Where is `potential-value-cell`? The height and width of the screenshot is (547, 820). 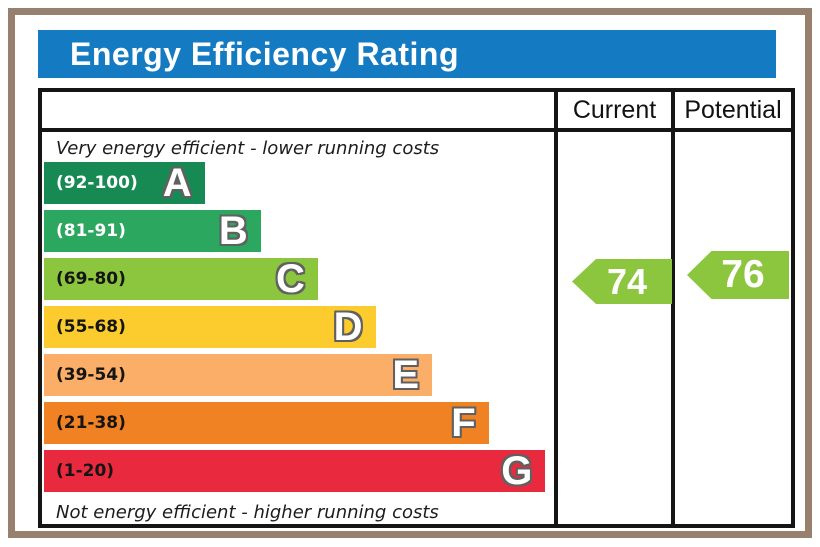
potential-value-cell is located at coordinates (731, 329).